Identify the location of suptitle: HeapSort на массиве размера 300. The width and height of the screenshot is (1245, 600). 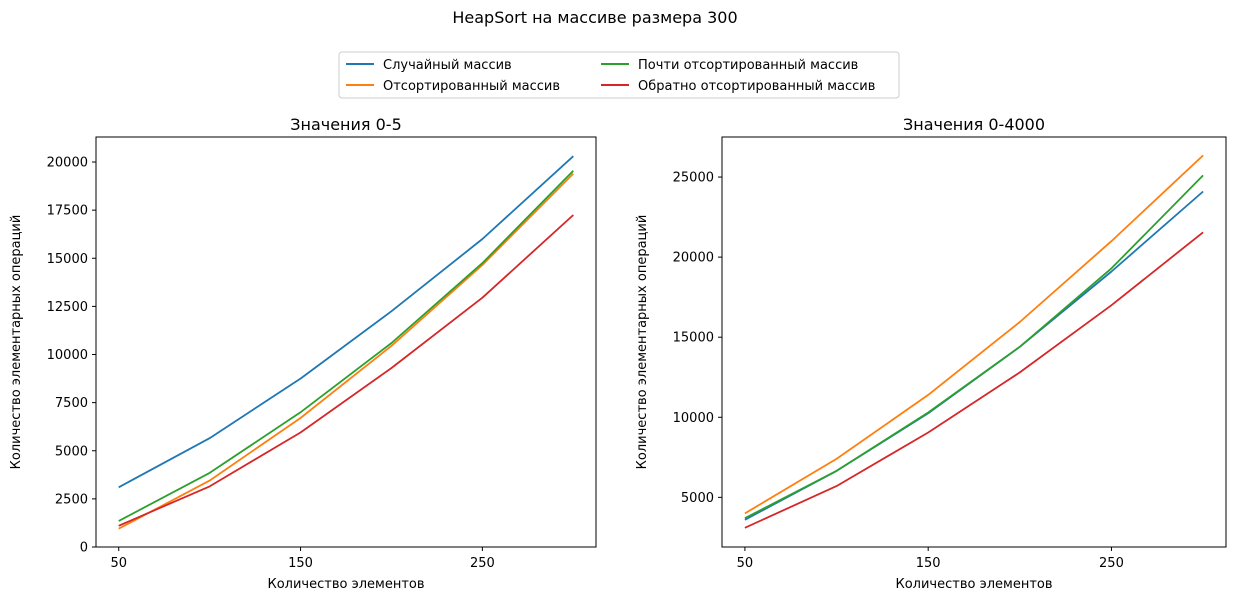
(594, 17).